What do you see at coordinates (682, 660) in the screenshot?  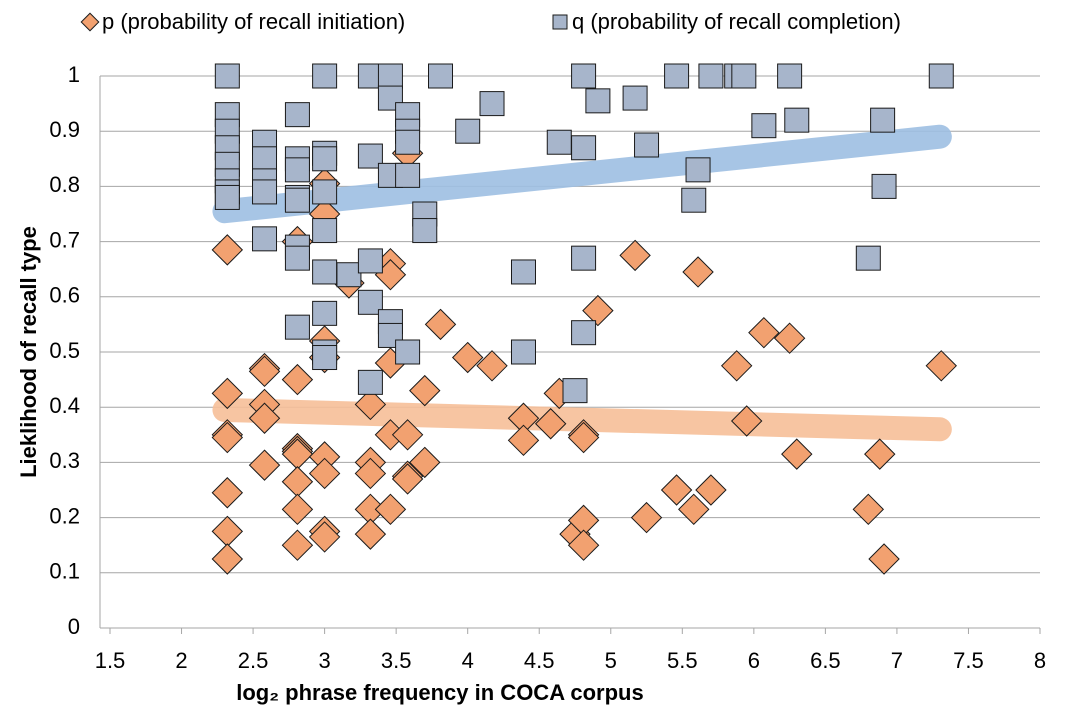 I see `x-tick-label: 5.5` at bounding box center [682, 660].